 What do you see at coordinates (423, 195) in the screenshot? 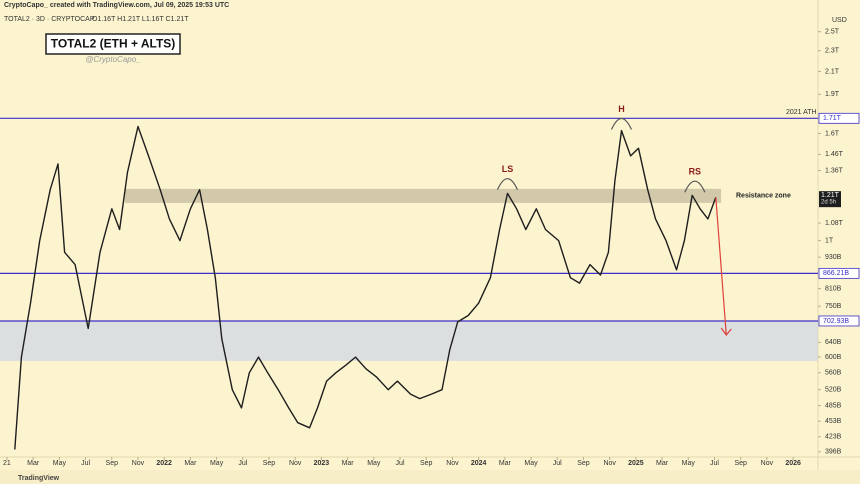
I see `resistance-zone` at bounding box center [423, 195].